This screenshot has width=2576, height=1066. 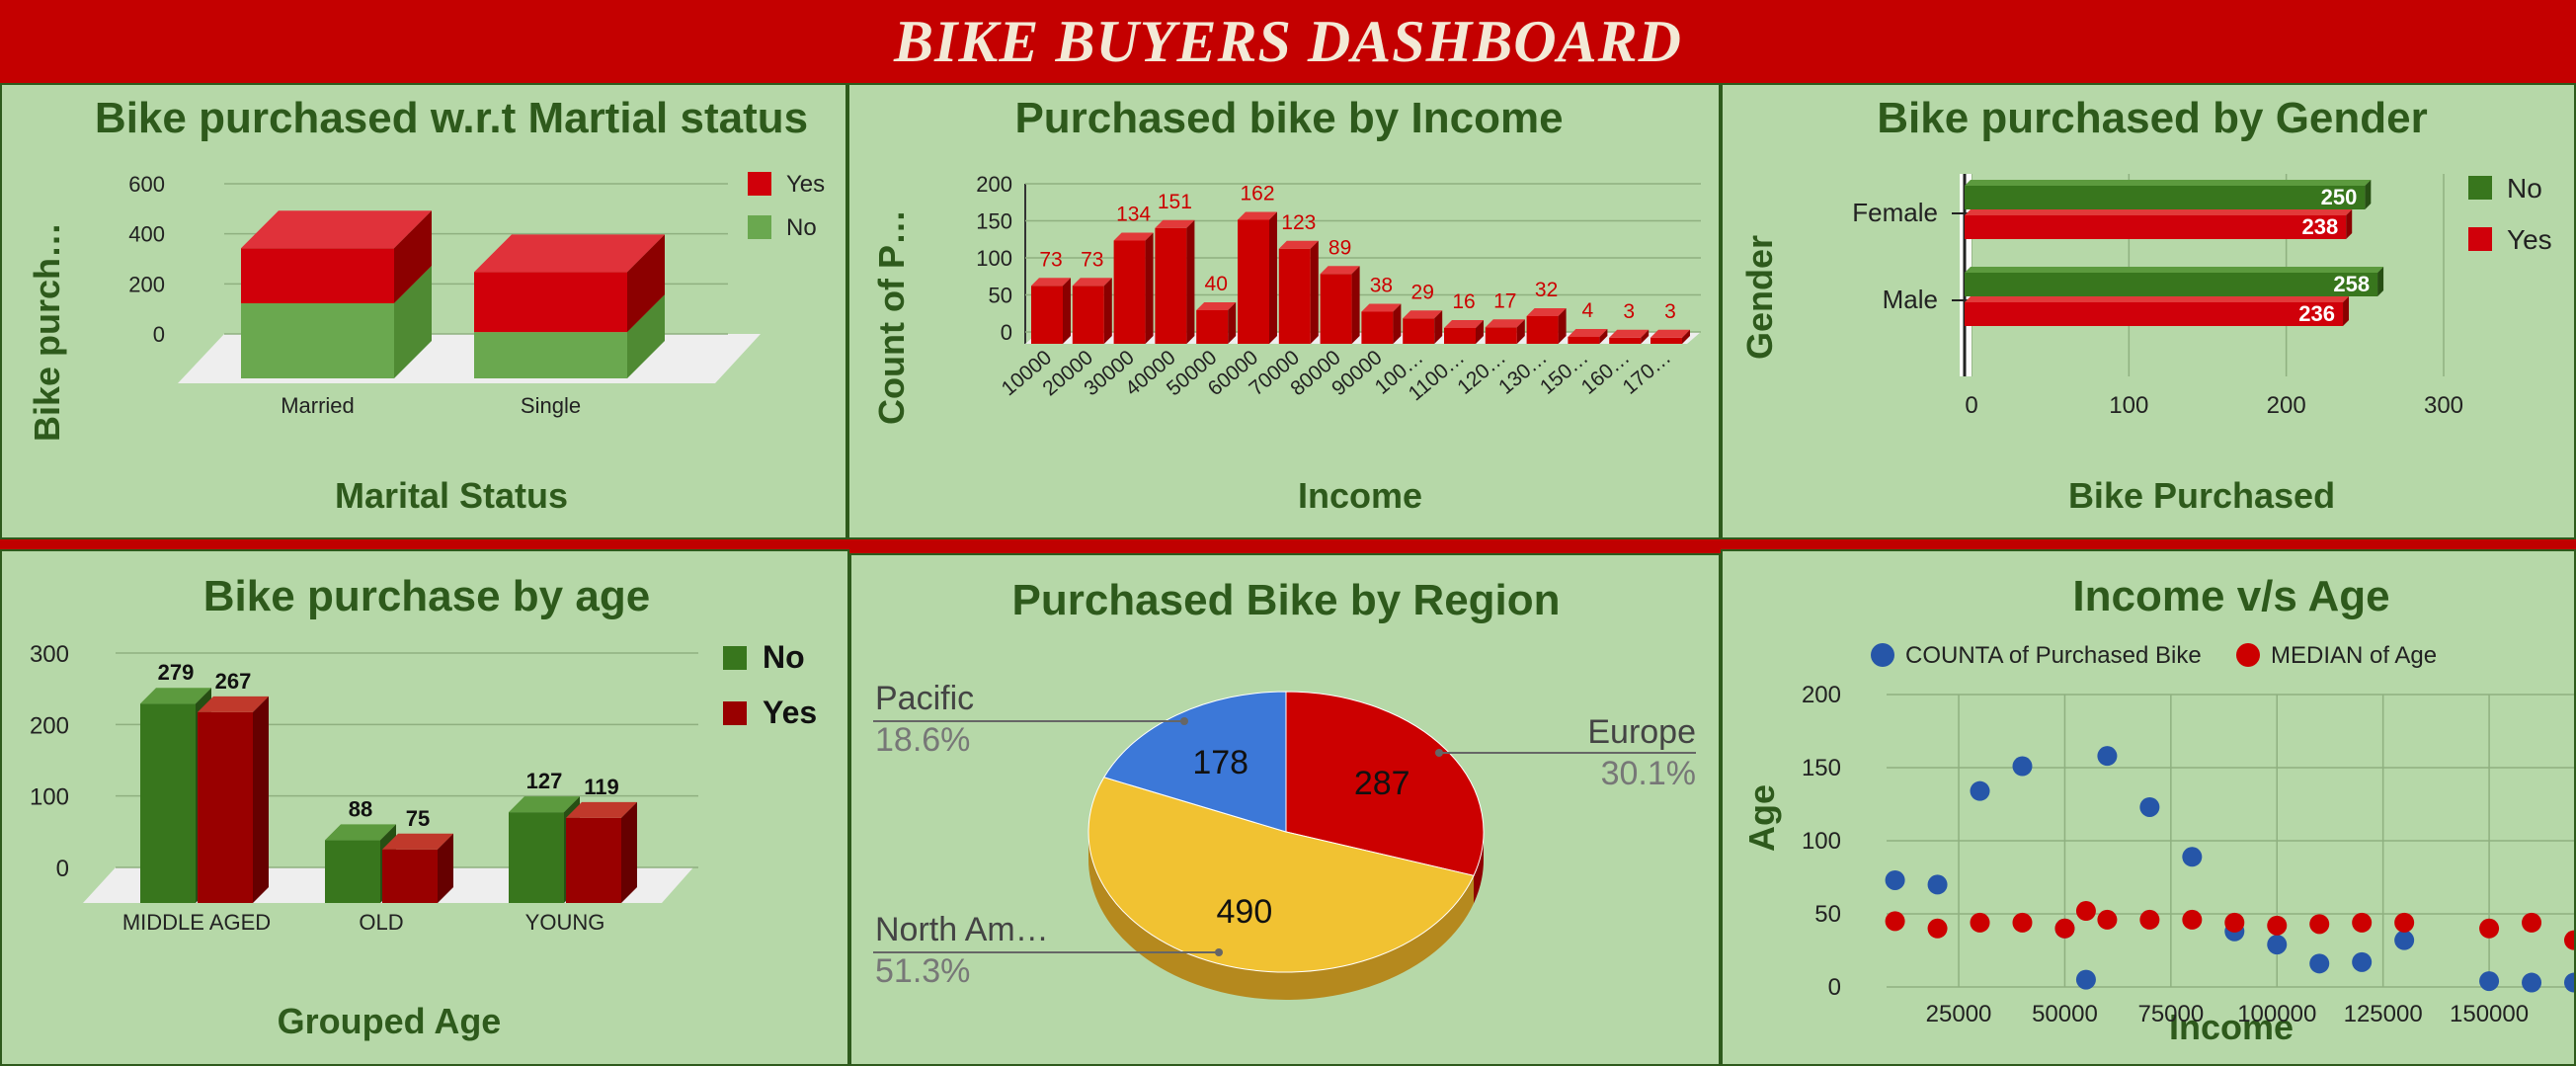 What do you see at coordinates (1298, 222) in the screenshot?
I see `data-label: 123` at bounding box center [1298, 222].